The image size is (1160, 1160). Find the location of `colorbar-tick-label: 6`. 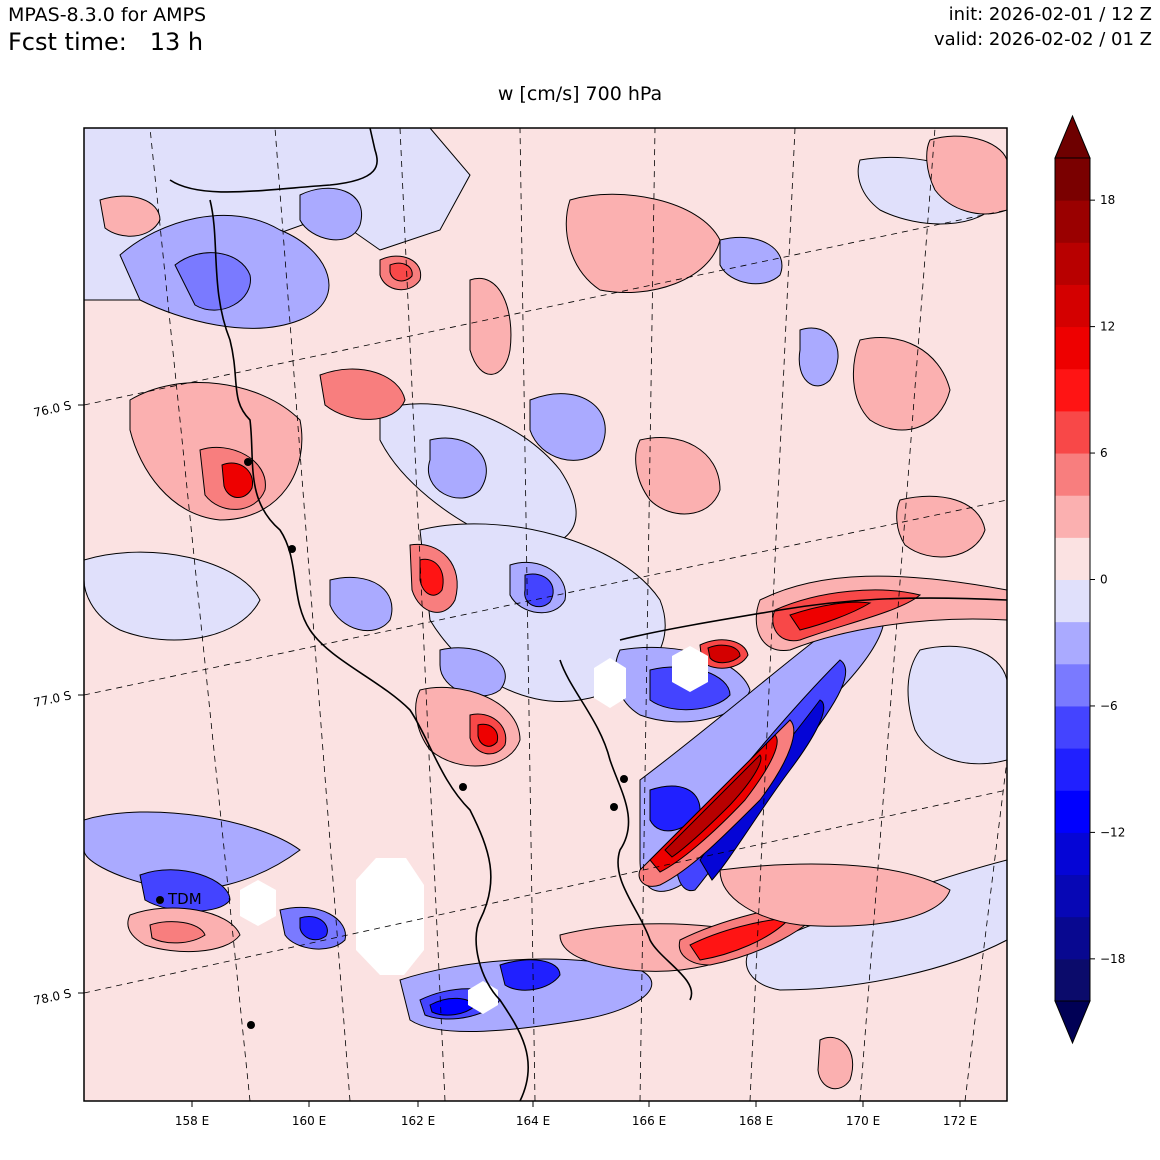

colorbar-tick-label: 6 is located at coordinates (1104, 453).